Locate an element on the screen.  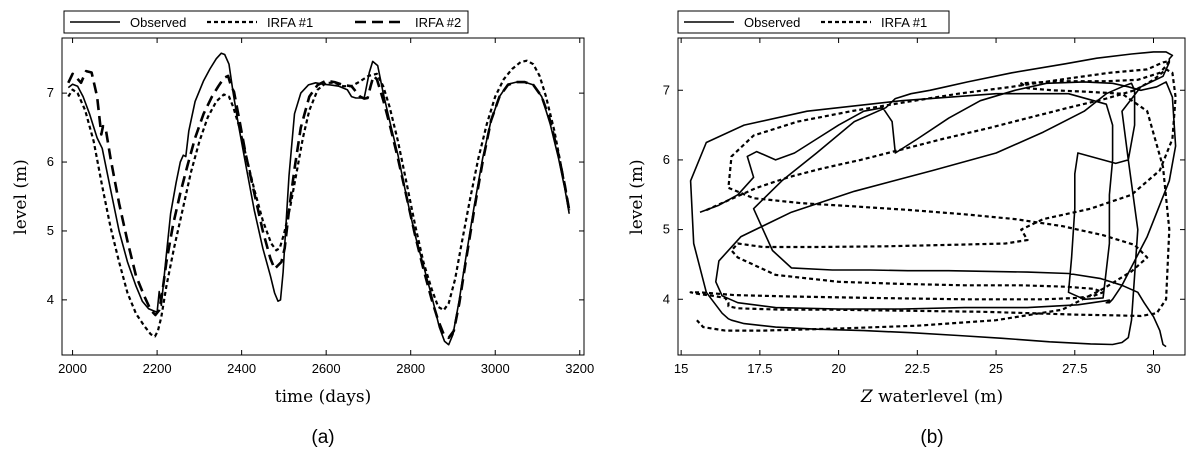
y-axis-label-b: level (m) is located at coordinates (637, 196).